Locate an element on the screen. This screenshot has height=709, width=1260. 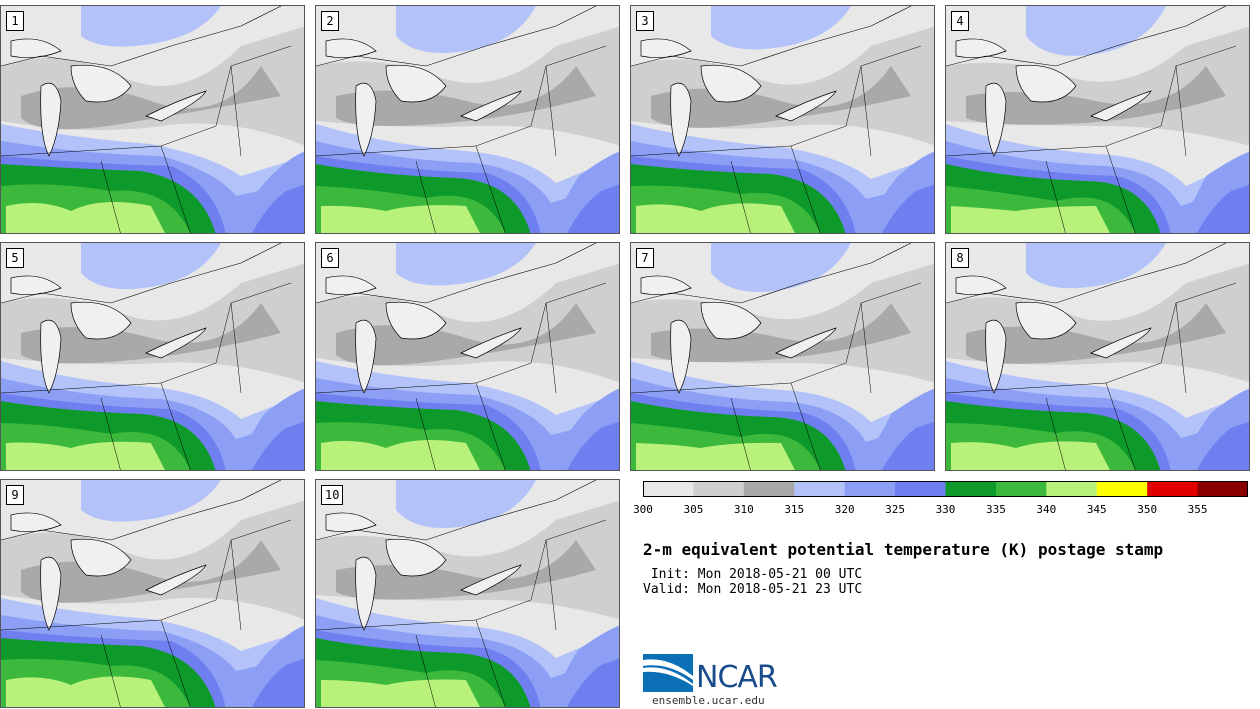
stamp-panel-1: 1 is located at coordinates (152, 119).